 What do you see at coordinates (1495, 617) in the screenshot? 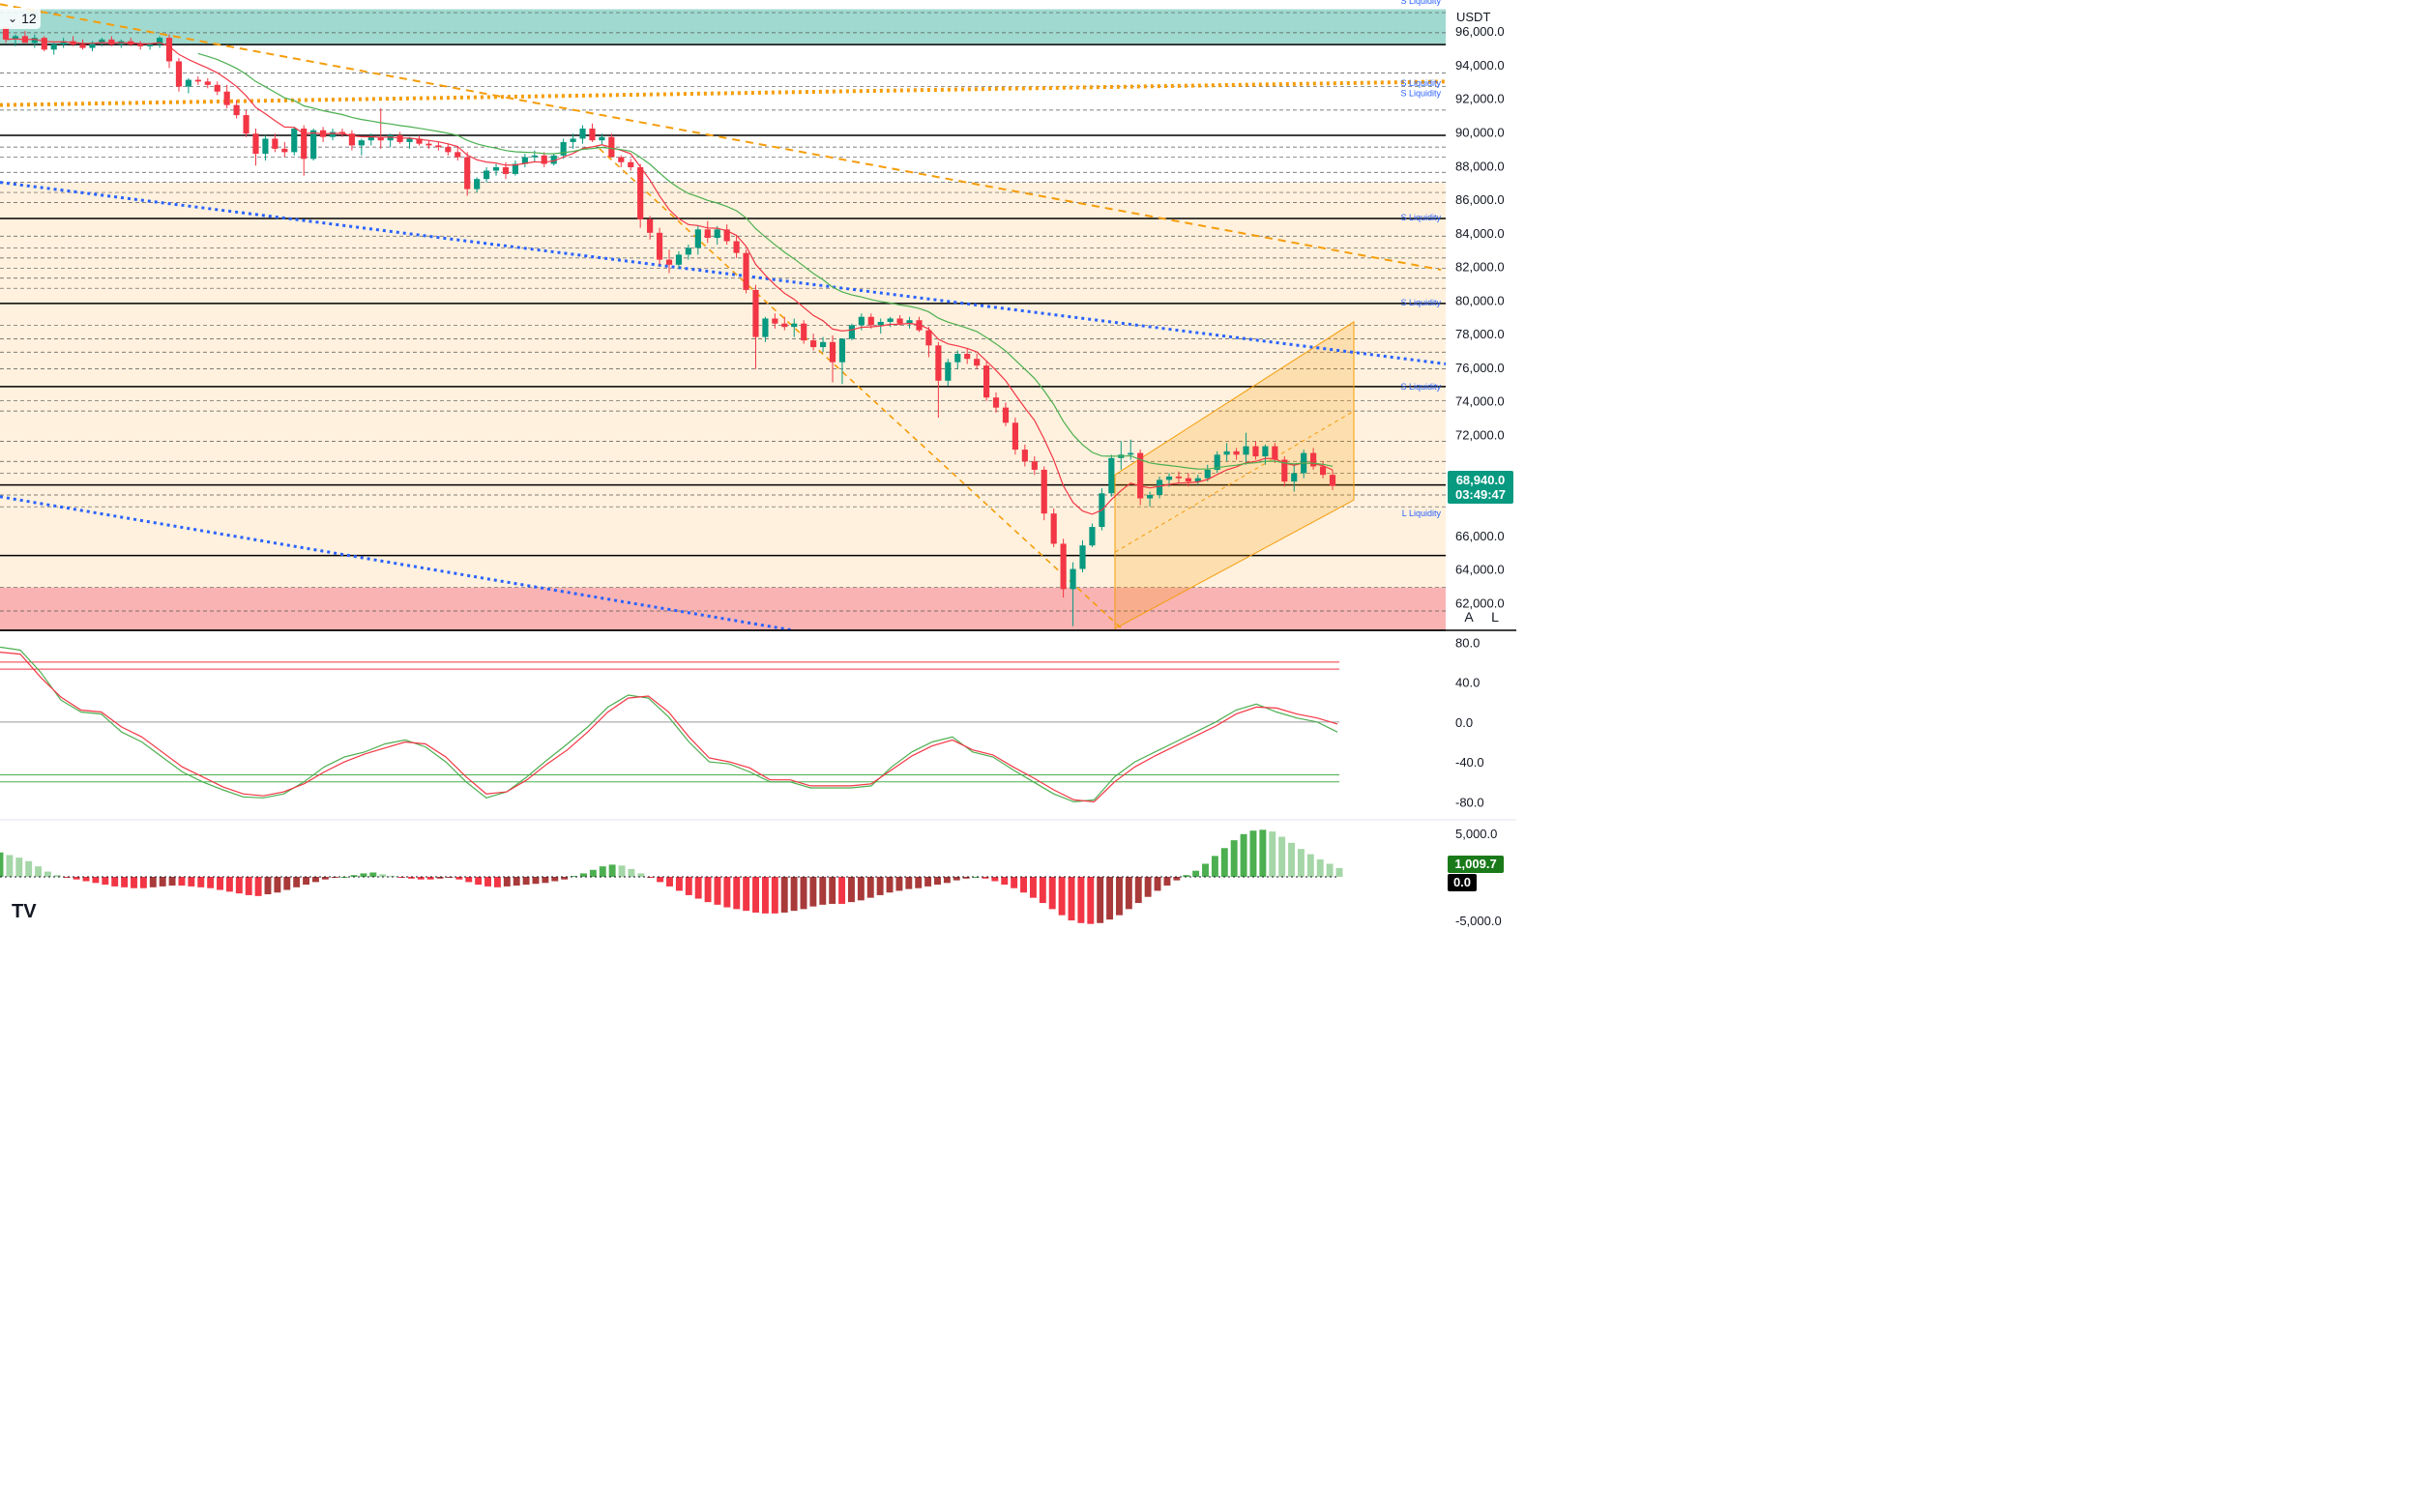
I see `log-scale-button: L` at bounding box center [1495, 617].